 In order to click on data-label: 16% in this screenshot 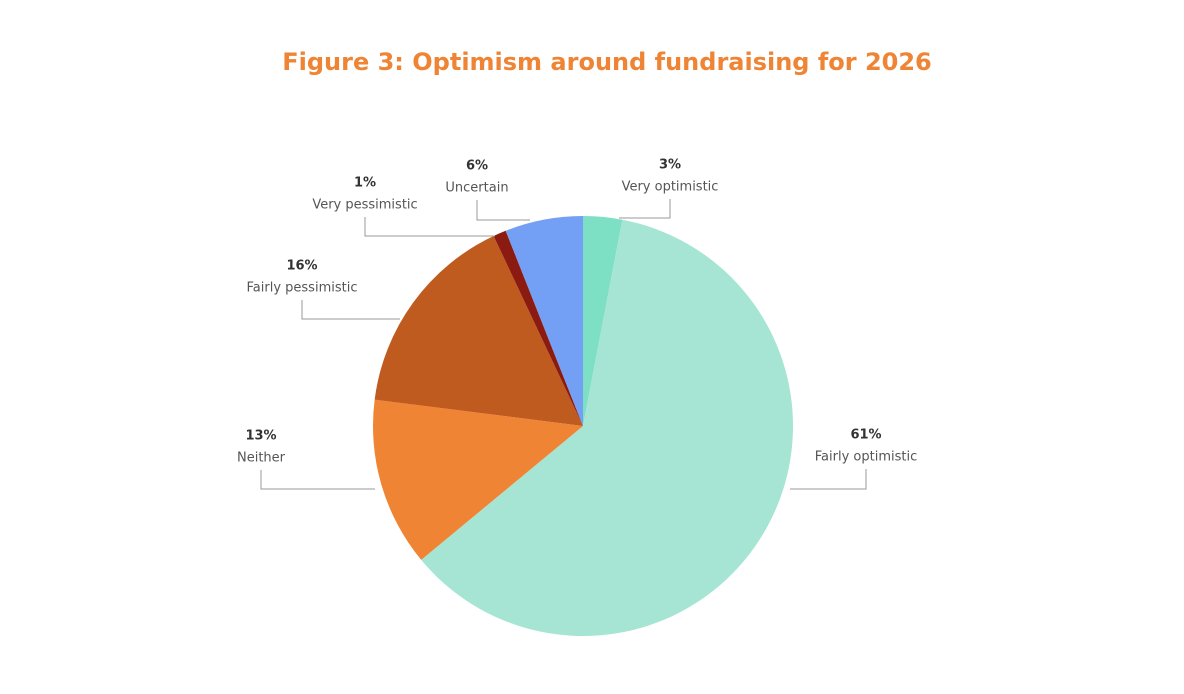, I will do `click(301, 266)`.